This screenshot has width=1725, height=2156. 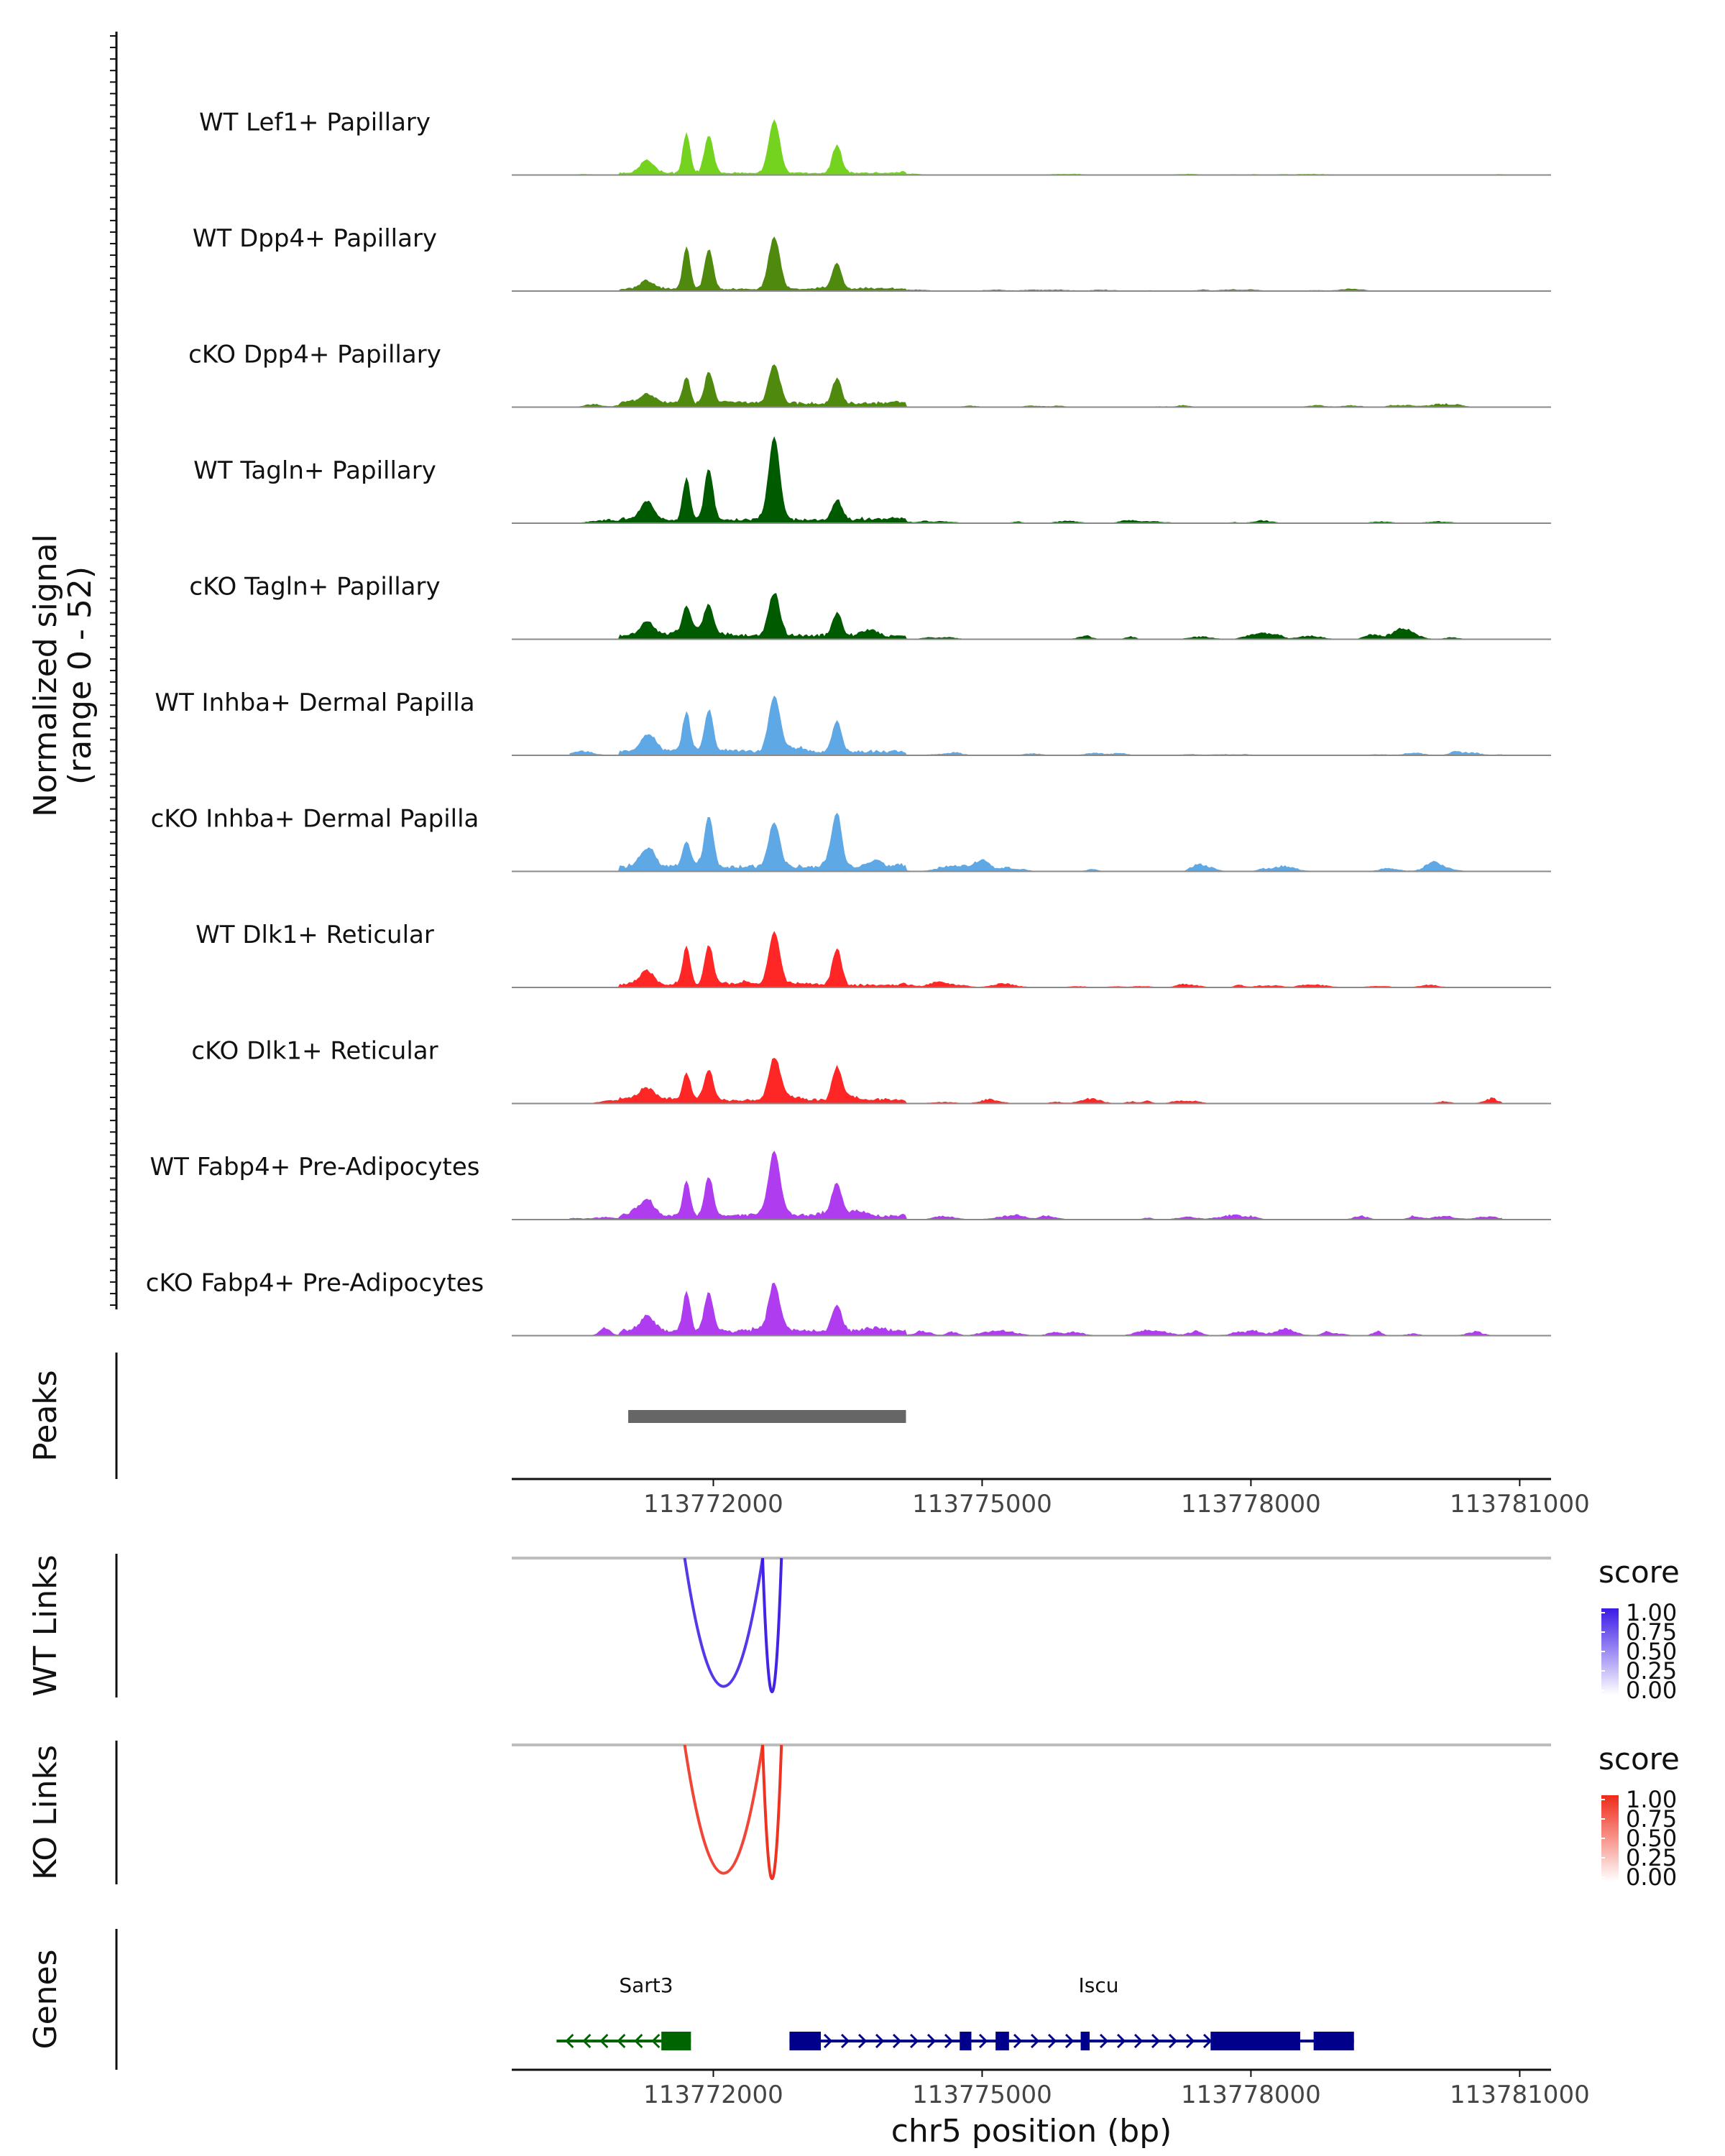 What do you see at coordinates (1251, 1505) in the screenshot?
I see `peaks-x-tick-label: 113778000` at bounding box center [1251, 1505].